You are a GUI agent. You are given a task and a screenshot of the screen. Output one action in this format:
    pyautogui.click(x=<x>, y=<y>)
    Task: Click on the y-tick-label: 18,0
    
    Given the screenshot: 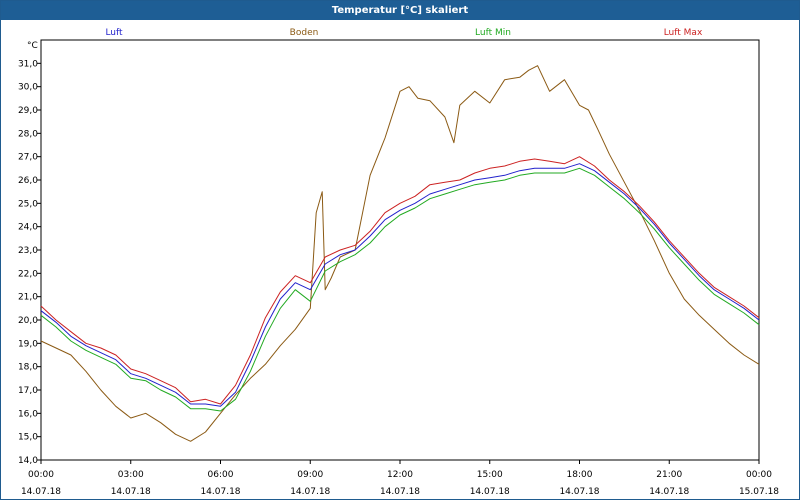 What is the action you would take?
    pyautogui.click(x=28, y=368)
    